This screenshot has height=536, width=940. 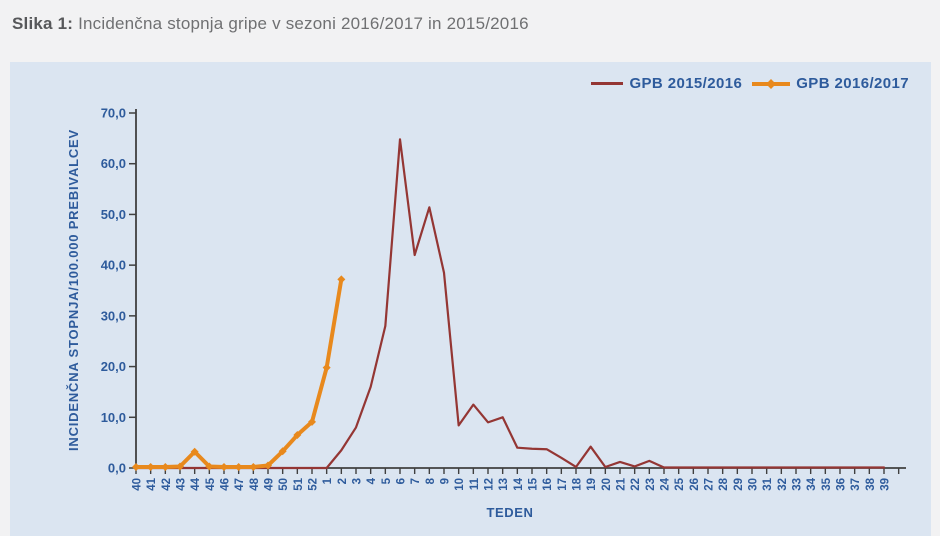 I want to click on x-tick-label: 6, so click(x=402, y=481).